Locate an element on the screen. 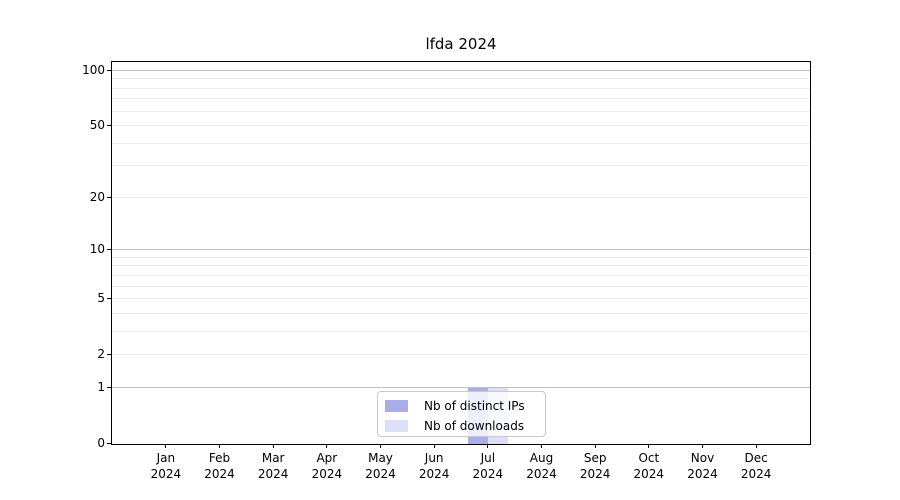 The width and height of the screenshot is (900, 500). x-axis-tick-label: May 2024 is located at coordinates (381, 466).